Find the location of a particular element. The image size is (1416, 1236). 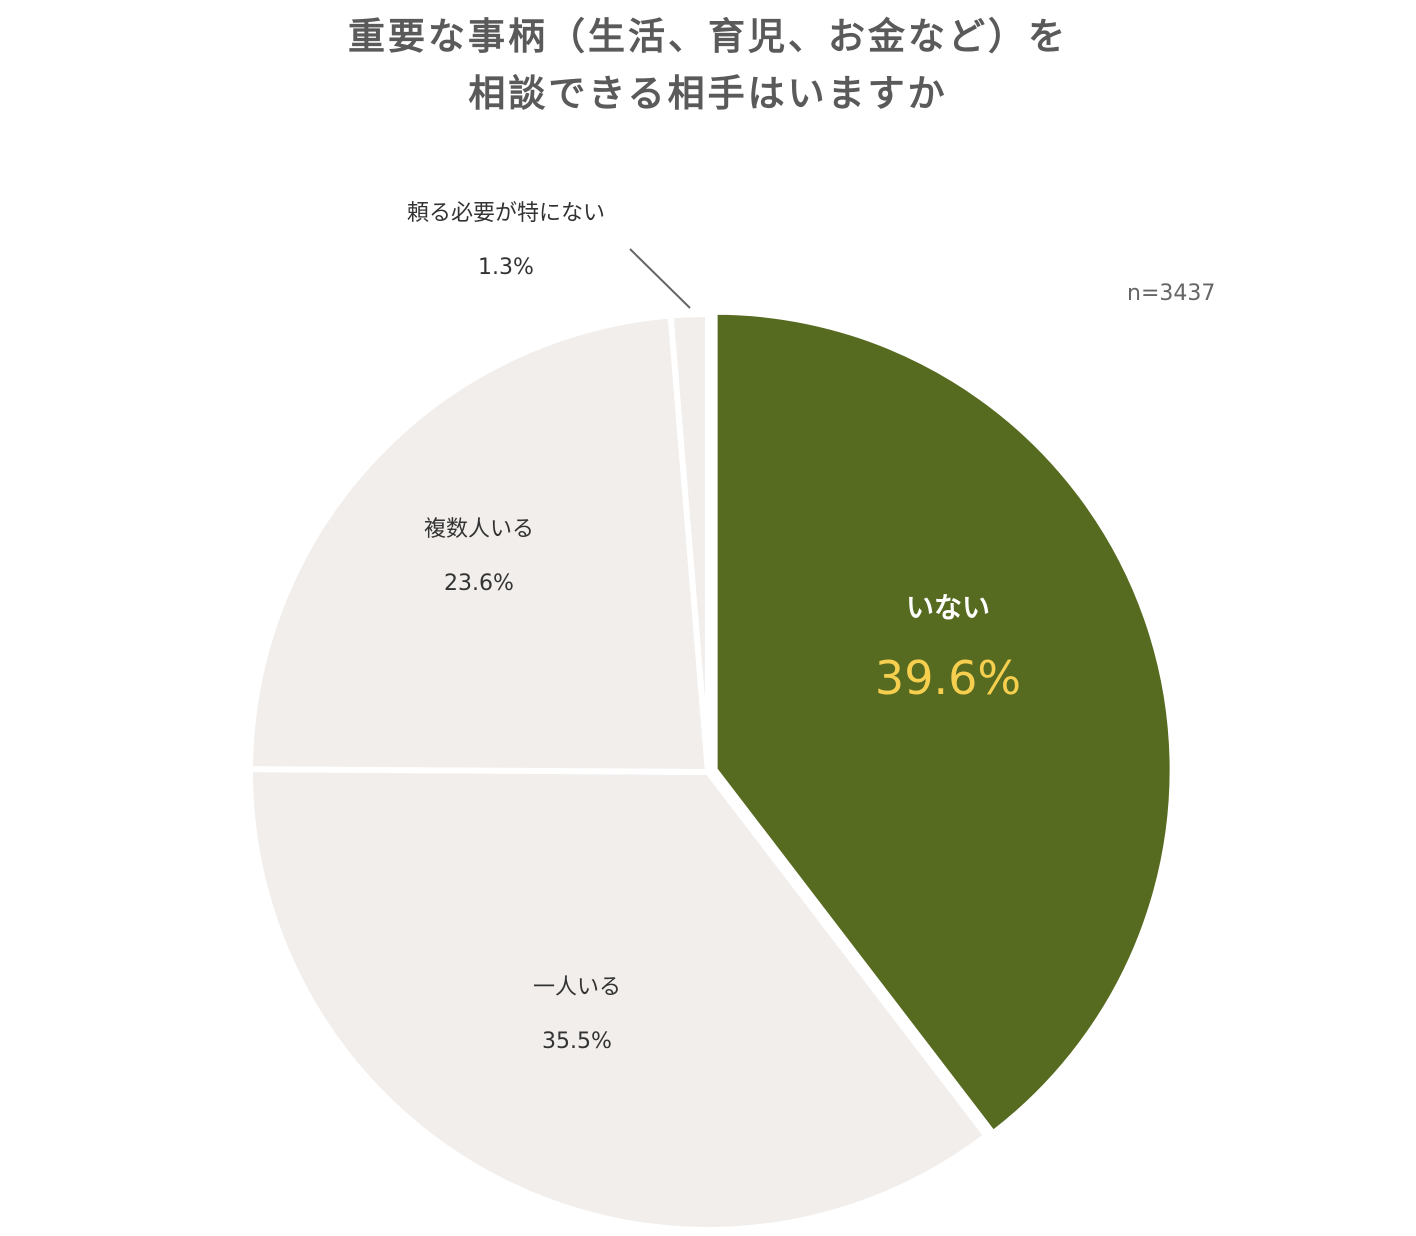

slice-multiple is located at coordinates (479, 544).